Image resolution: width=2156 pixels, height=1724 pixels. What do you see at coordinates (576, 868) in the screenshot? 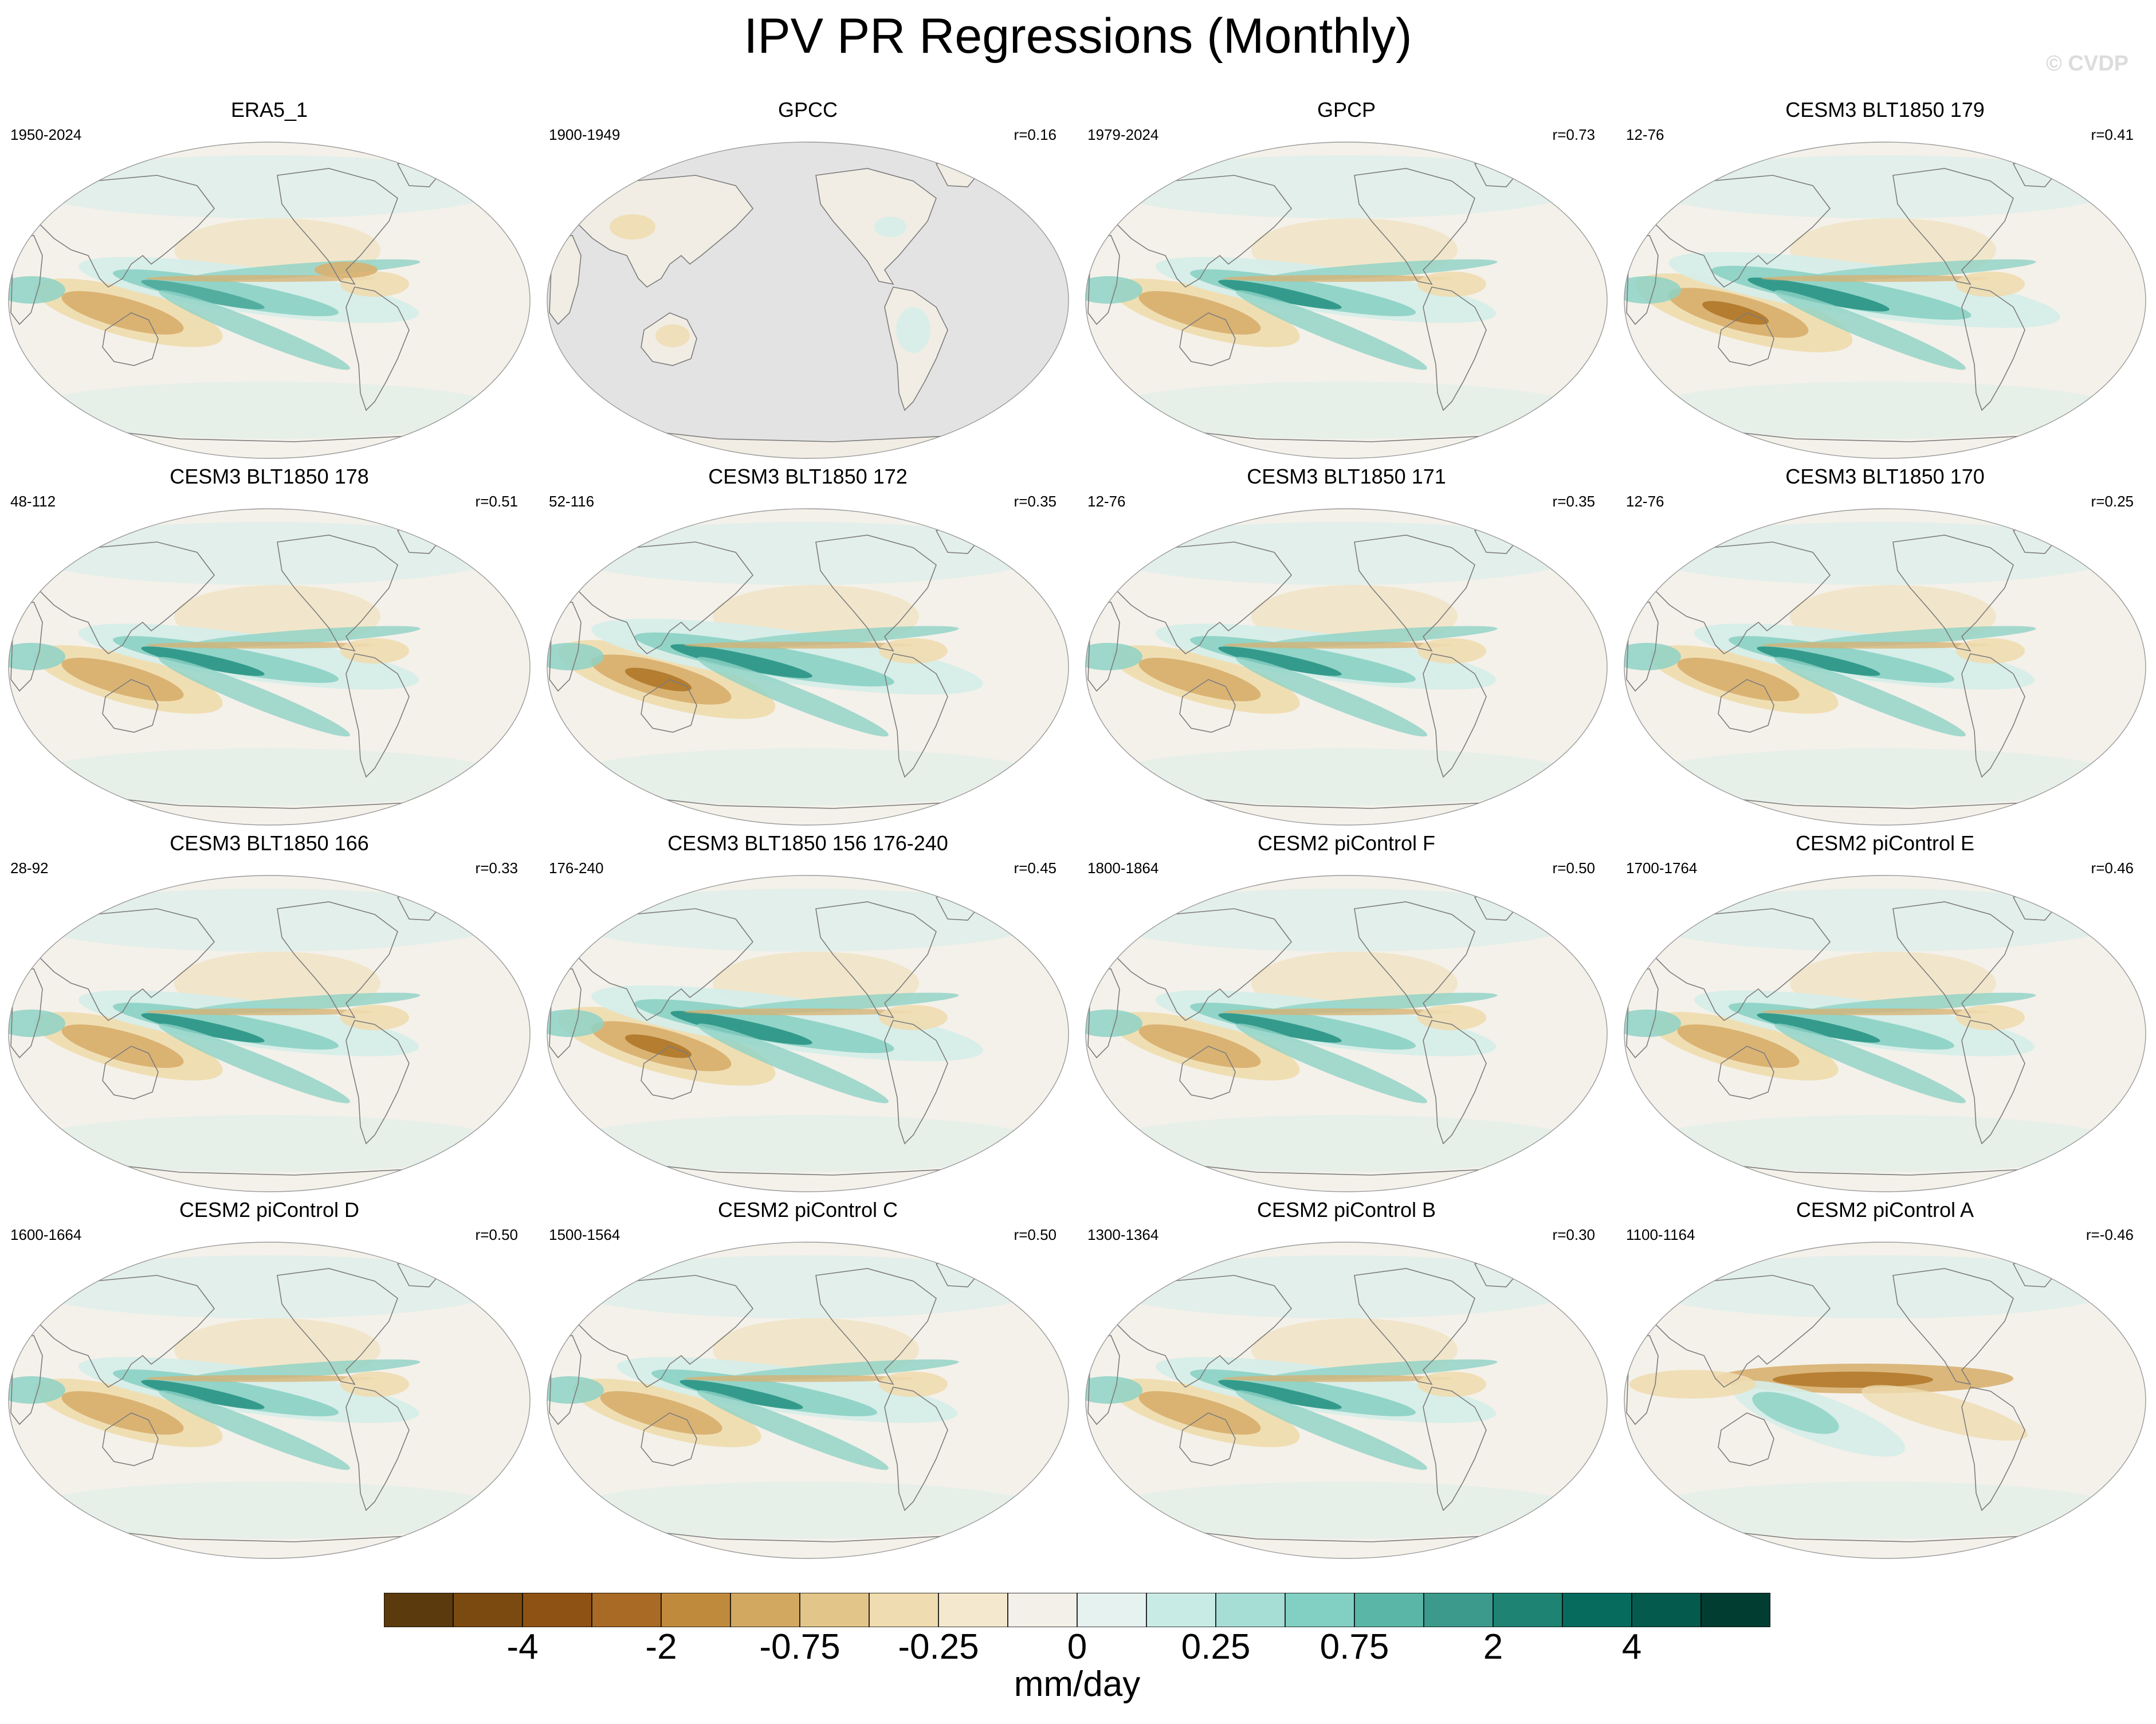
I see `panel-period: 176-240` at bounding box center [576, 868].